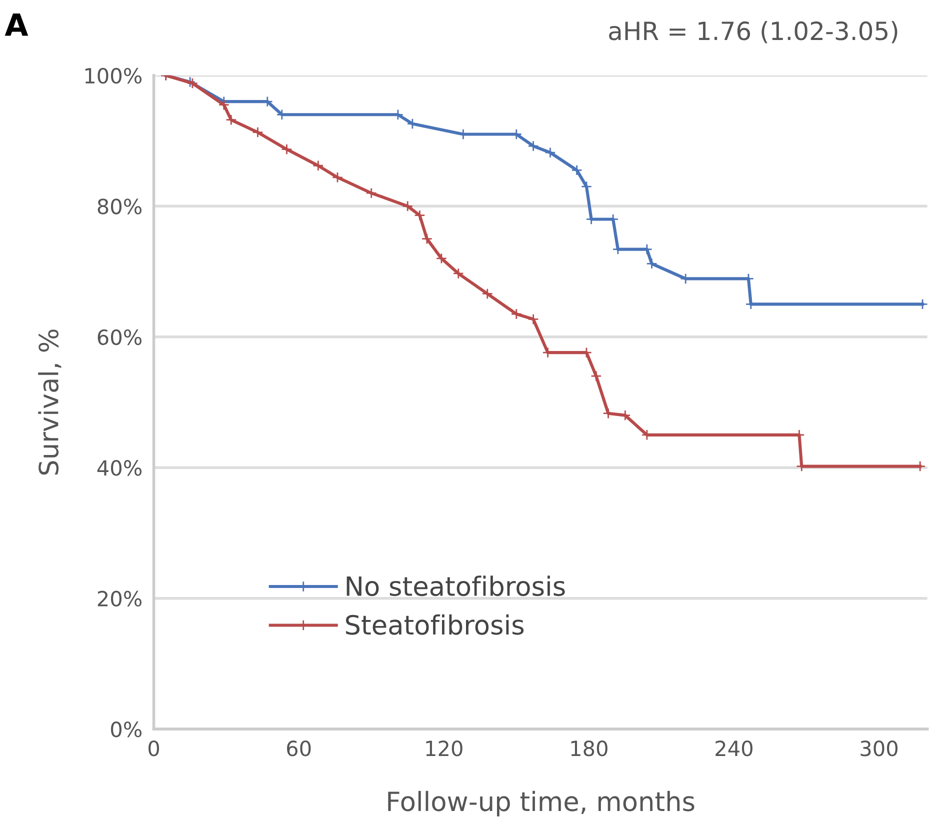  What do you see at coordinates (435, 624) in the screenshot?
I see `legend-label: Steatofibrosis` at bounding box center [435, 624].